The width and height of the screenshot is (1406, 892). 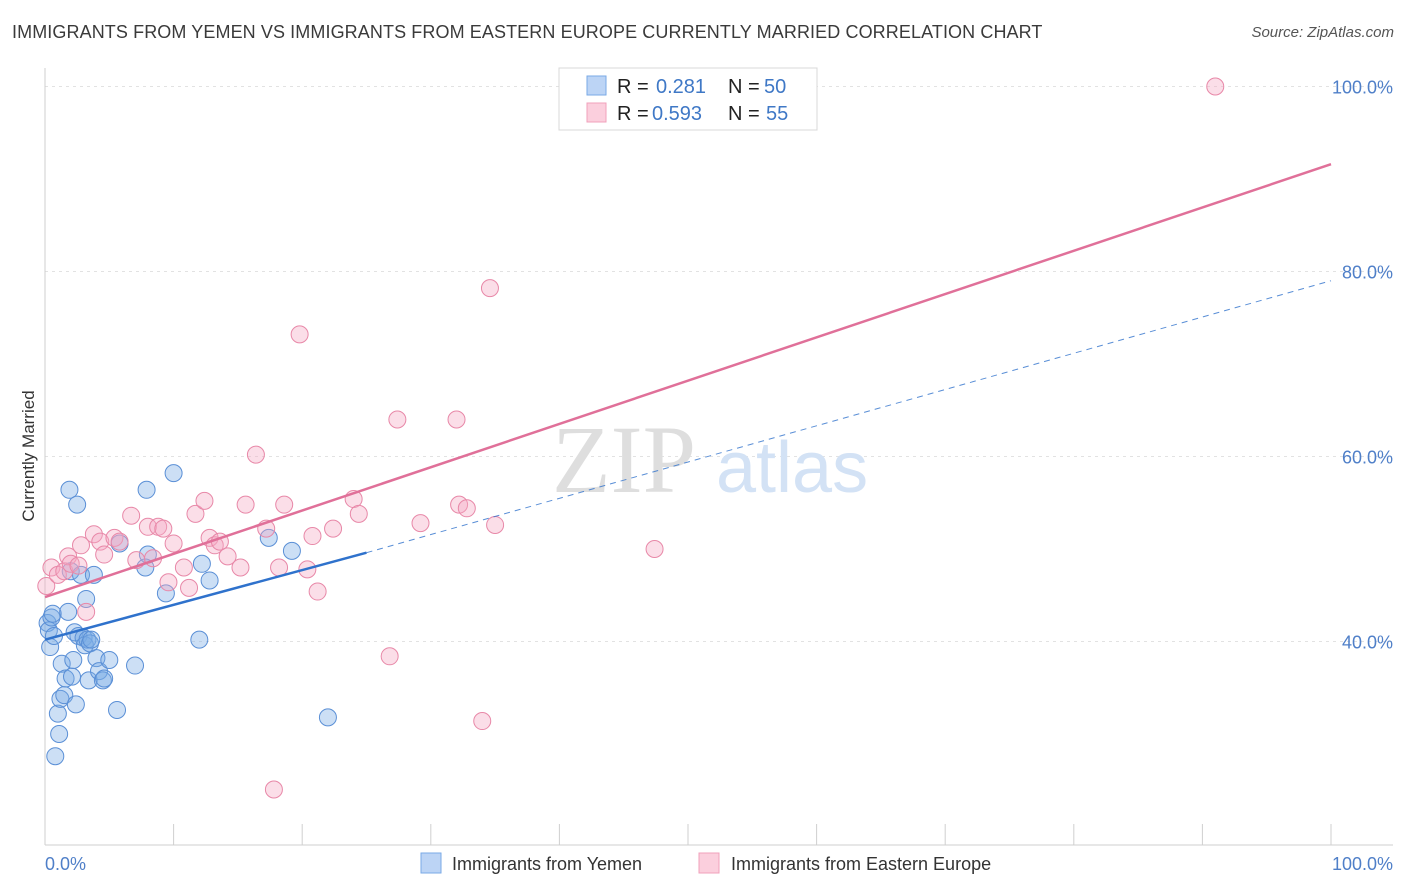 What do you see at coordinates (744, 87) in the screenshot?
I see `legend-n-label-yemen: N =` at bounding box center [744, 87].